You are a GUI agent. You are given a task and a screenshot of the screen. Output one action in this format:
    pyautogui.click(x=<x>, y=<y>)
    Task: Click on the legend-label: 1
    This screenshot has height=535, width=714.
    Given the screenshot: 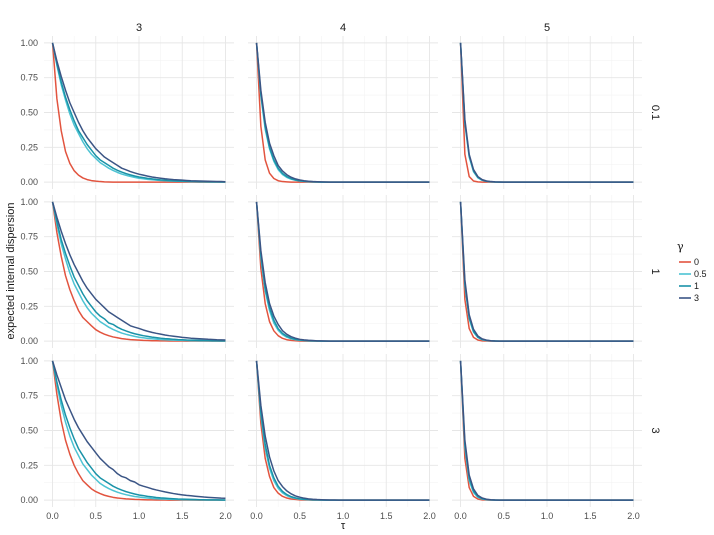 What is the action you would take?
    pyautogui.click(x=696, y=286)
    